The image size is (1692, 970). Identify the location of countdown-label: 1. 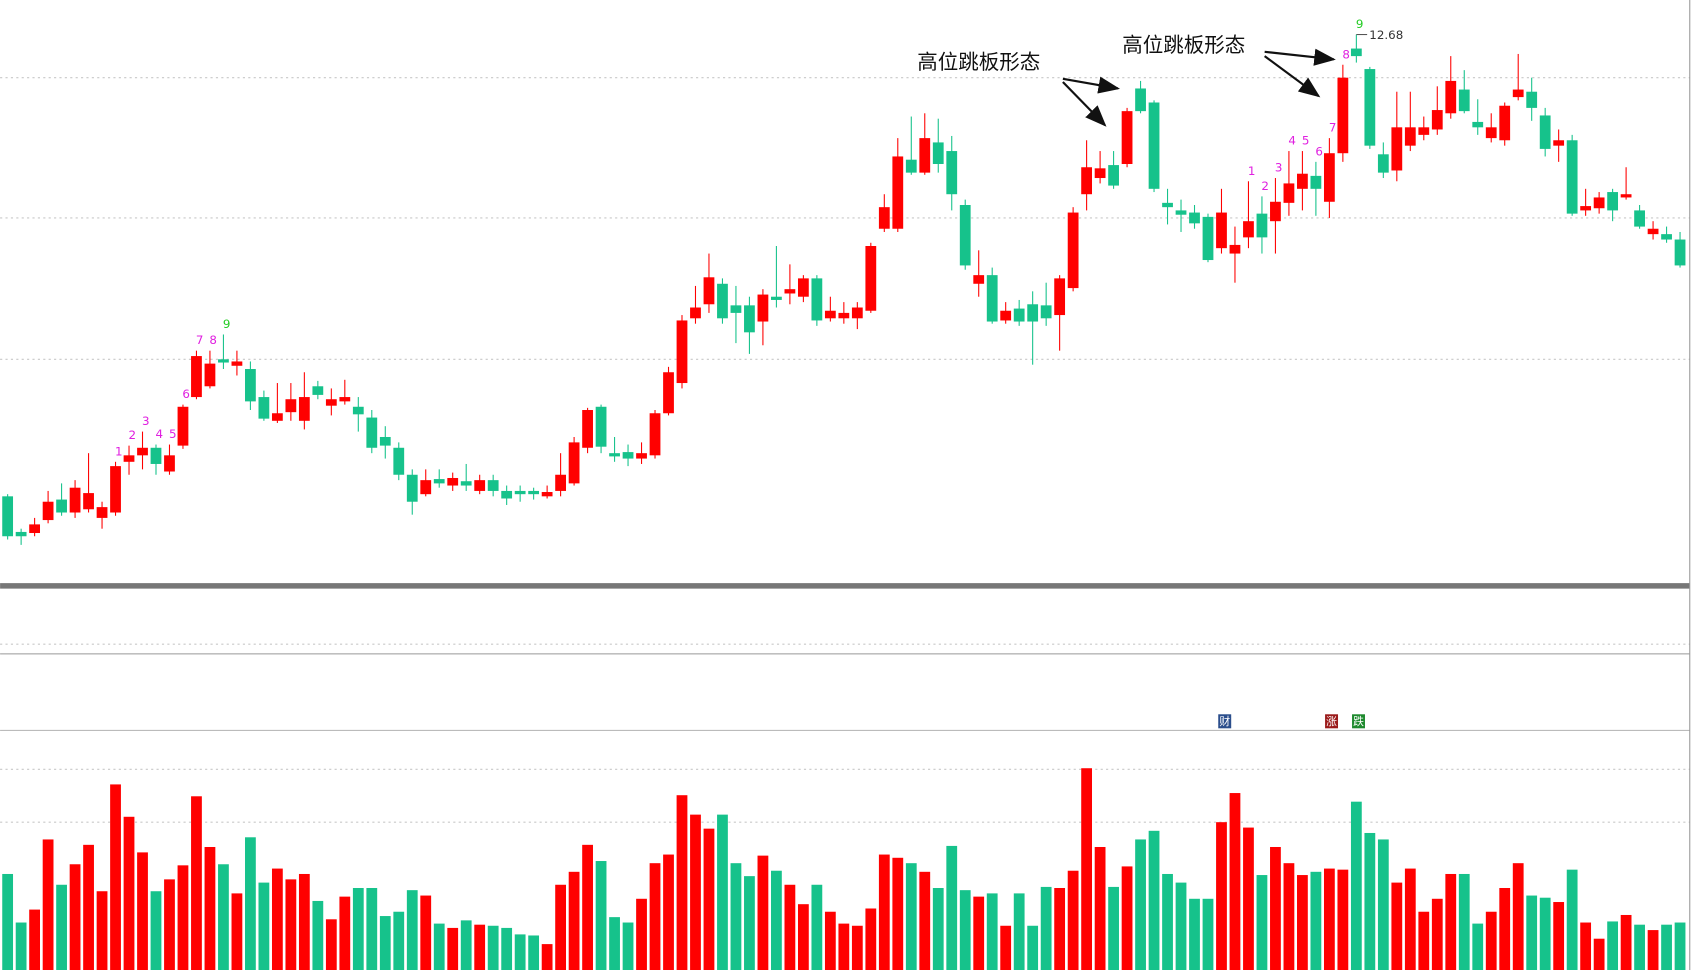
(1252, 171).